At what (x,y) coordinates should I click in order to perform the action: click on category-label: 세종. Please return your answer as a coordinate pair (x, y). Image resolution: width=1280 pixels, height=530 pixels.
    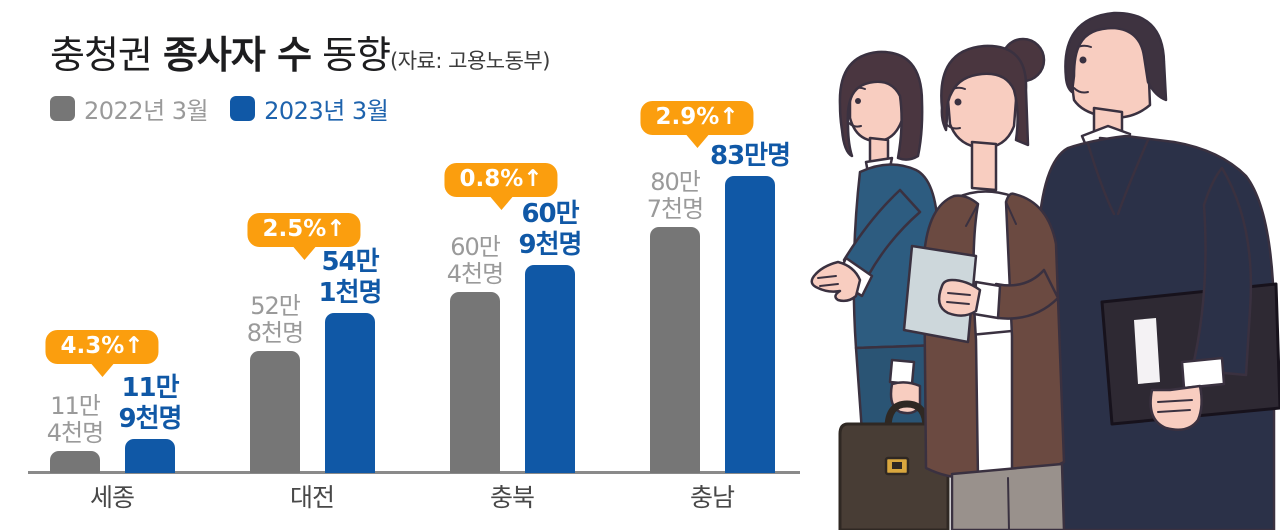
    Looking at the image, I should click on (112, 497).